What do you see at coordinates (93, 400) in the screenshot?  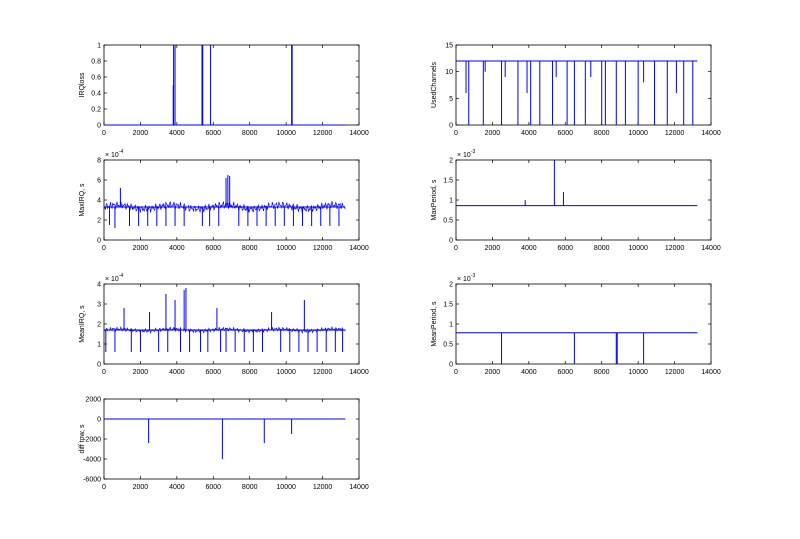 I see `y-tick-label: 2000` at bounding box center [93, 400].